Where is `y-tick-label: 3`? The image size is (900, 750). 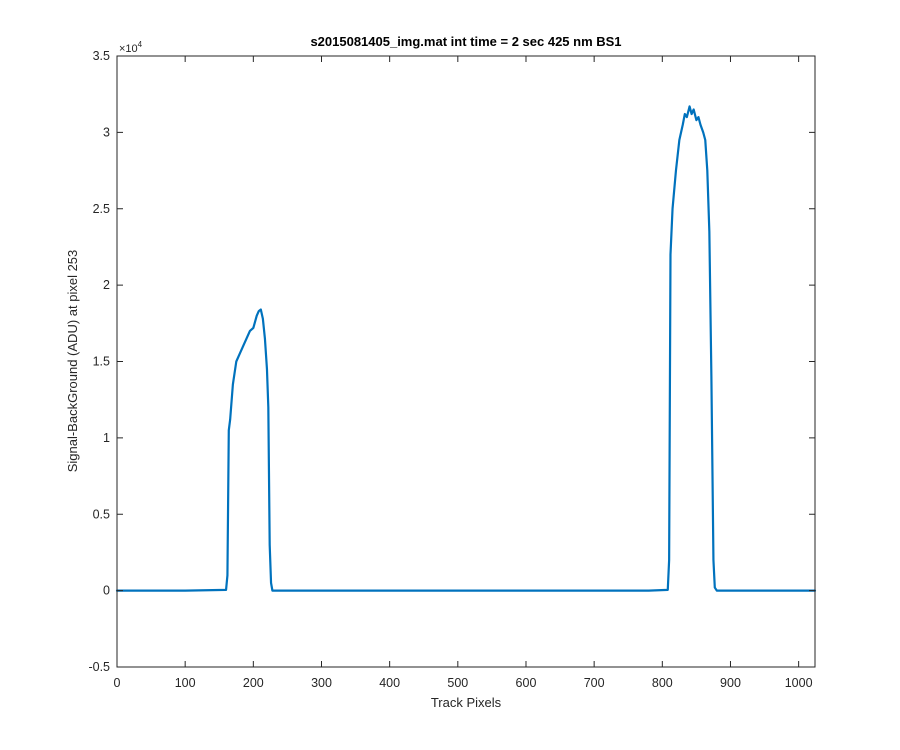 y-tick-label: 3 is located at coordinates (106, 132).